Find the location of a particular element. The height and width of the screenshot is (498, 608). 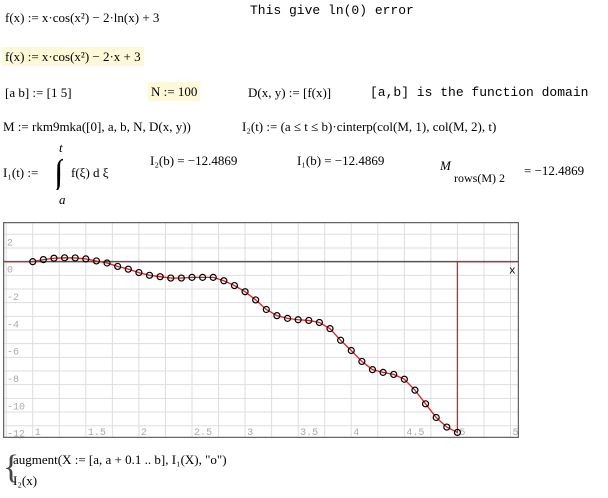

equation-f-ln: f(x) := x·cos(x²) − 2·ln(x) + 3 is located at coordinates (82, 17).